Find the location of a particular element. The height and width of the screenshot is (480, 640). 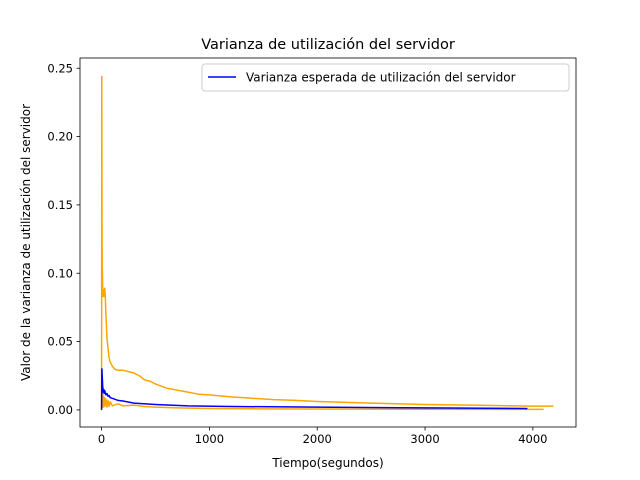

x-axis-ticks: 0 1000 2000 3000 4000 is located at coordinates (323, 436).